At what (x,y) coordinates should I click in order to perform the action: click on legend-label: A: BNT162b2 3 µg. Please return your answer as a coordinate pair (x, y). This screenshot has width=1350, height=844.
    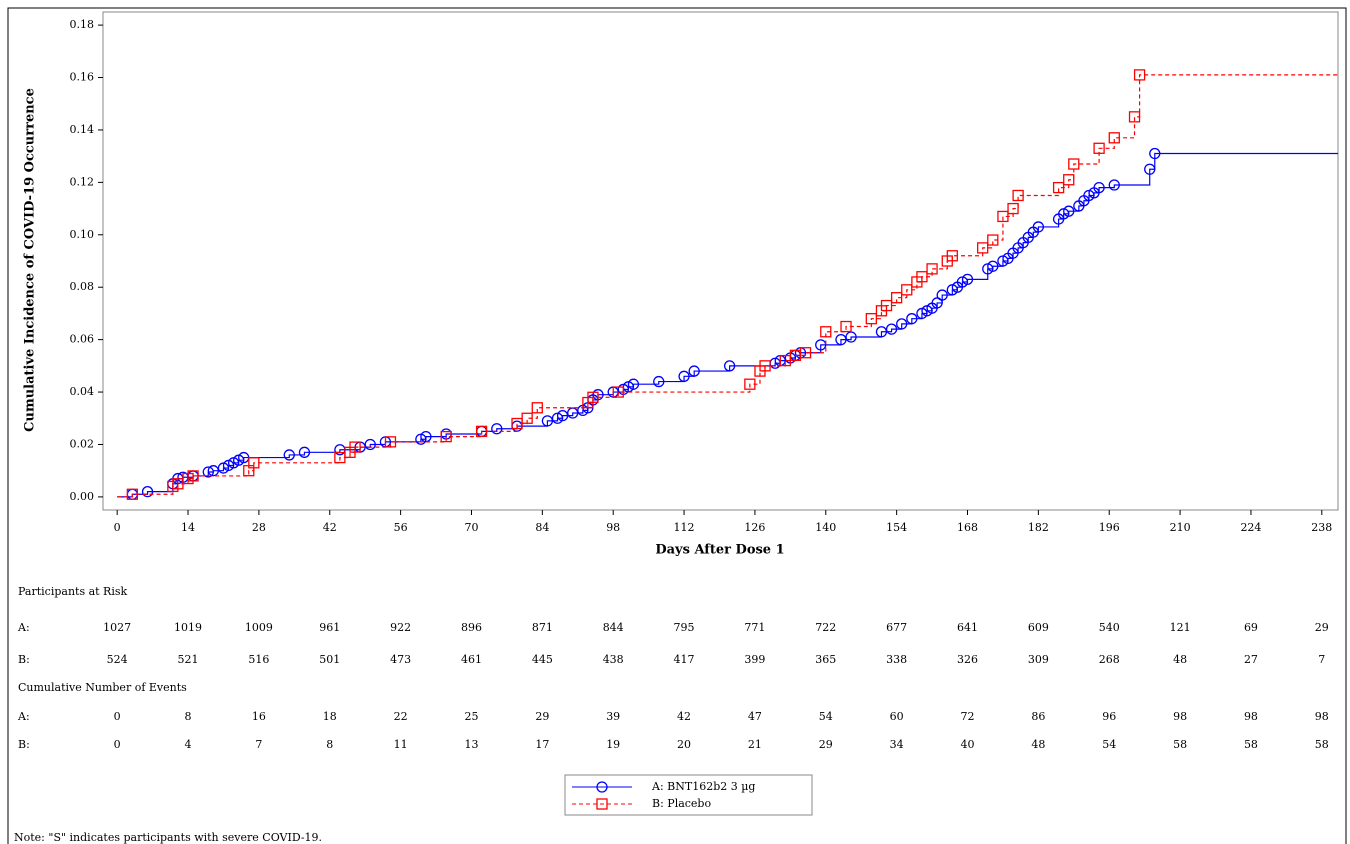
    Looking at the image, I should click on (703, 786).